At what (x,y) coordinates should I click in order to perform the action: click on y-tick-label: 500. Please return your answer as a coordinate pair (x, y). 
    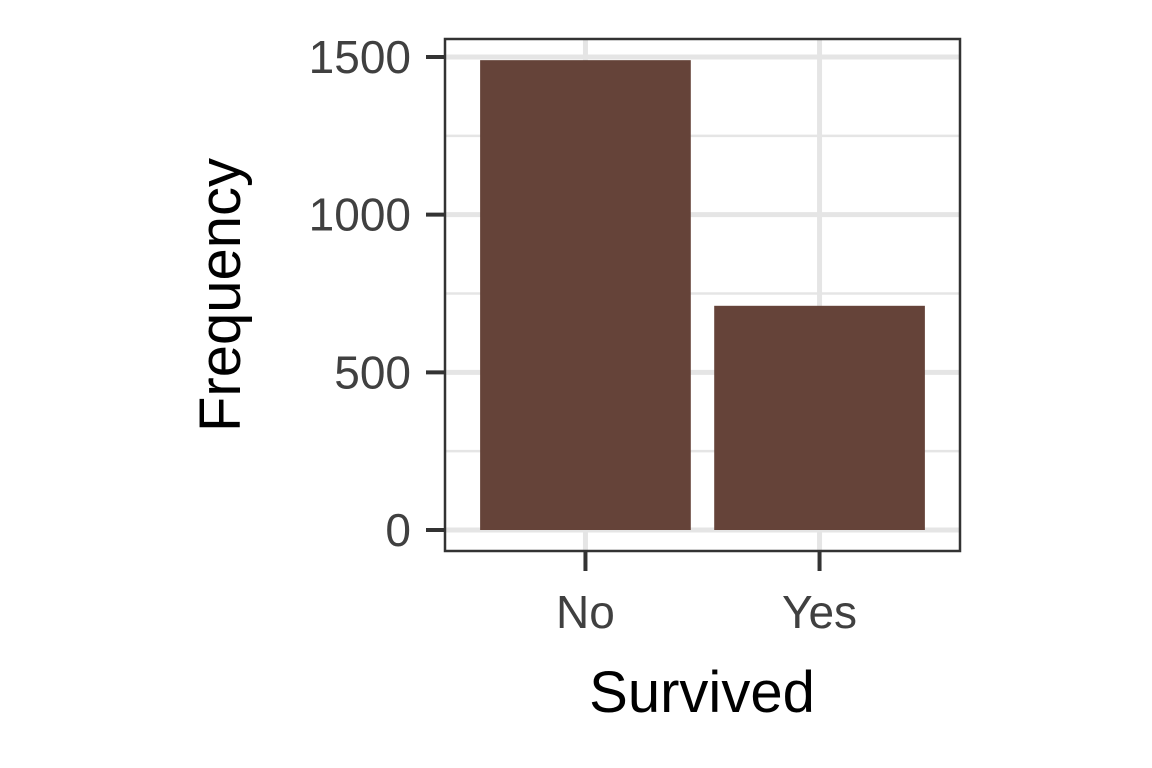
    Looking at the image, I should click on (372, 372).